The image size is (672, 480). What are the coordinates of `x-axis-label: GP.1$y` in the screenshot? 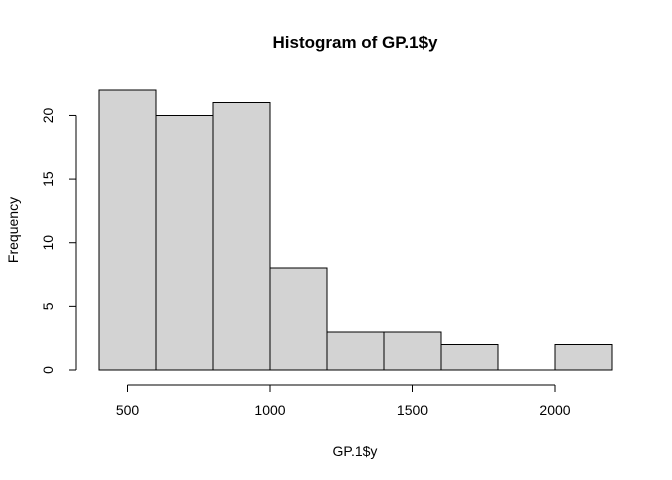 It's located at (355, 451).